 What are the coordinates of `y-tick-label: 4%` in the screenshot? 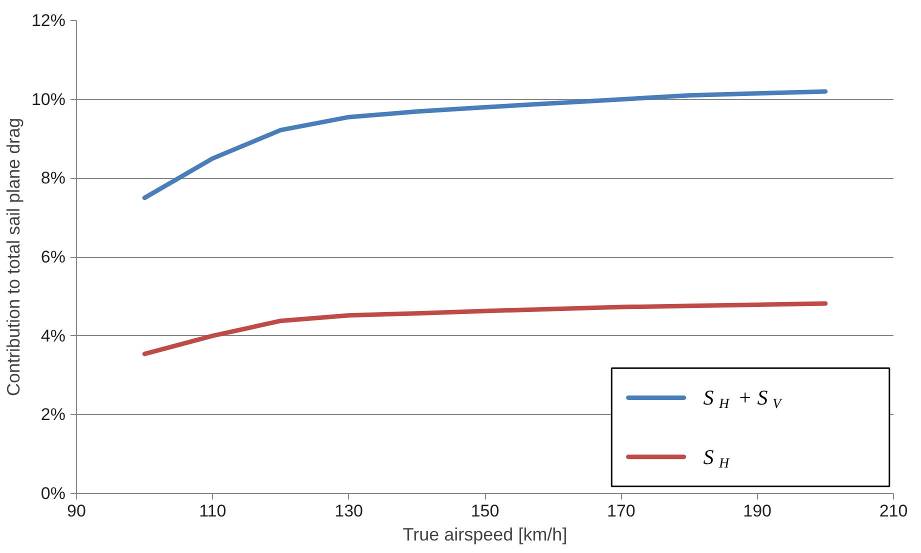 It's located at (53, 336).